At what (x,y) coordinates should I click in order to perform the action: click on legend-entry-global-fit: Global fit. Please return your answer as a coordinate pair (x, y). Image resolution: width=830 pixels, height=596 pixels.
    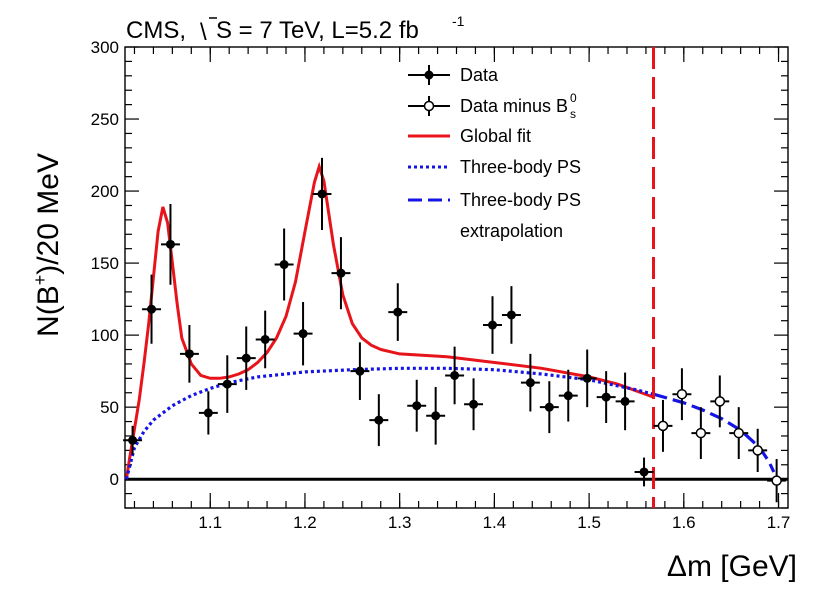
    Looking at the image, I should click on (469, 136).